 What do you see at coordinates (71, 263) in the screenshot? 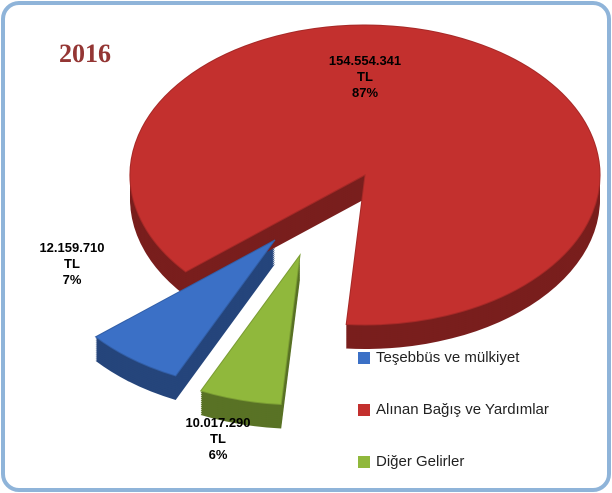
I see `data-label: 12.159.710 TL 7%` at bounding box center [71, 263].